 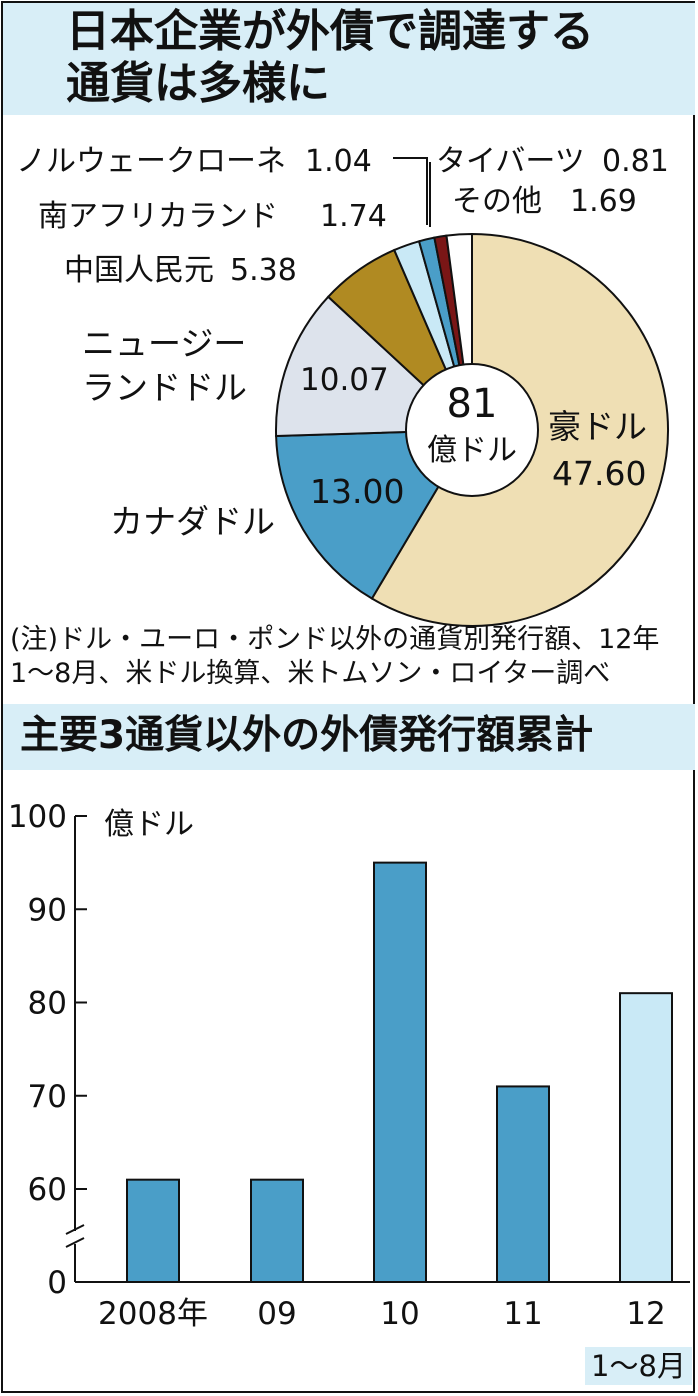 What do you see at coordinates (335, 639) in the screenshot?
I see `pie-note-line1: (注)ドル・ユーロ・ポンド以外の通貨別発行額、12年` at bounding box center [335, 639].